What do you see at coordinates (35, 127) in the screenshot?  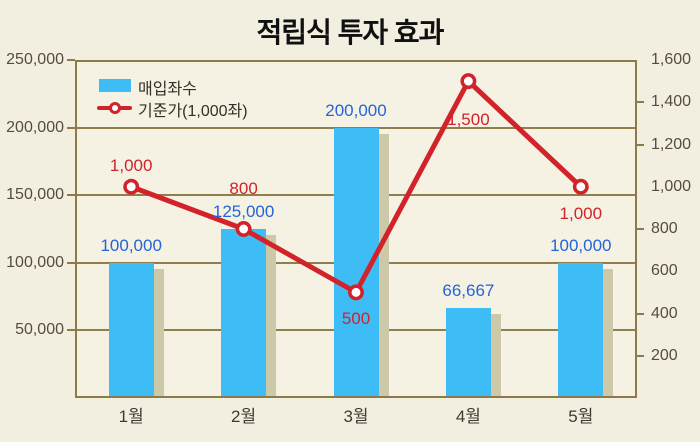 I see `y-axis-left-tick-label: 200,000` at bounding box center [35, 127].